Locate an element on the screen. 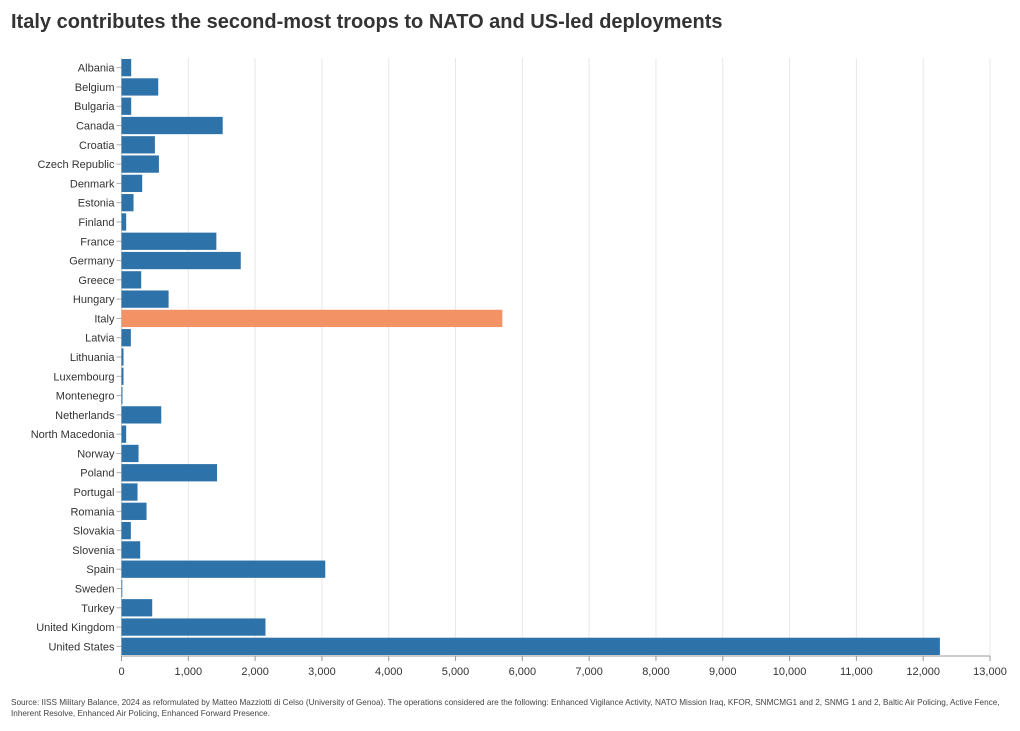 The image size is (1020, 731). y-tick-label: United States is located at coordinates (81, 647).